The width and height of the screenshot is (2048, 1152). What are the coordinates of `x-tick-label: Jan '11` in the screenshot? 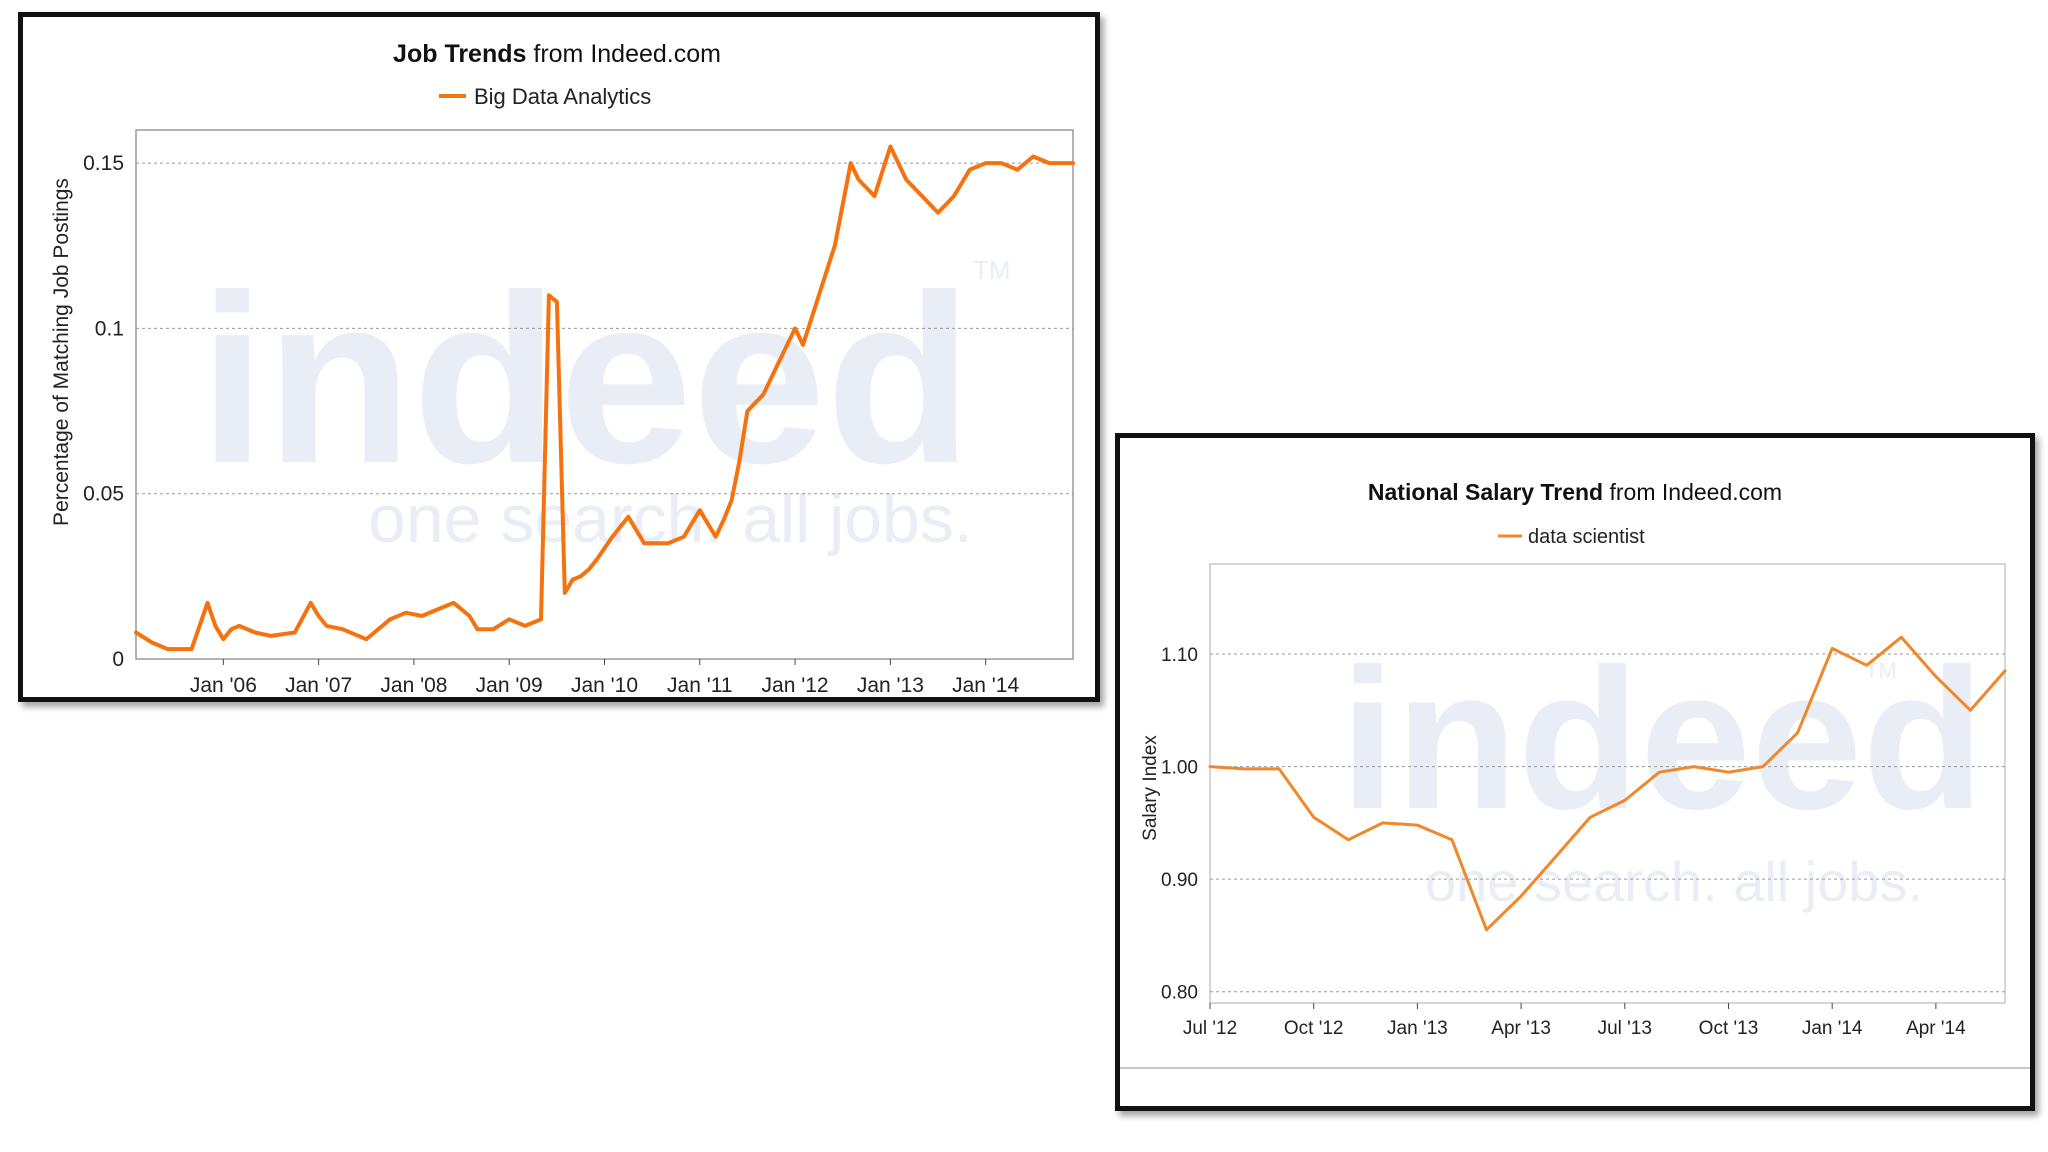 It's located at (700, 685).